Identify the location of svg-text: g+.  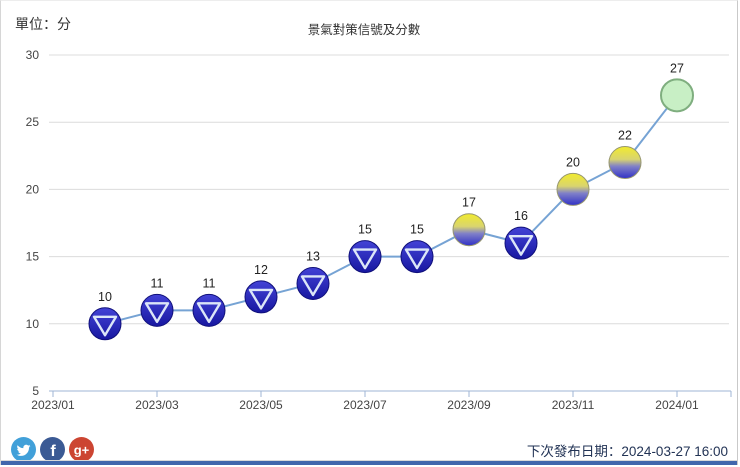
(82, 450).